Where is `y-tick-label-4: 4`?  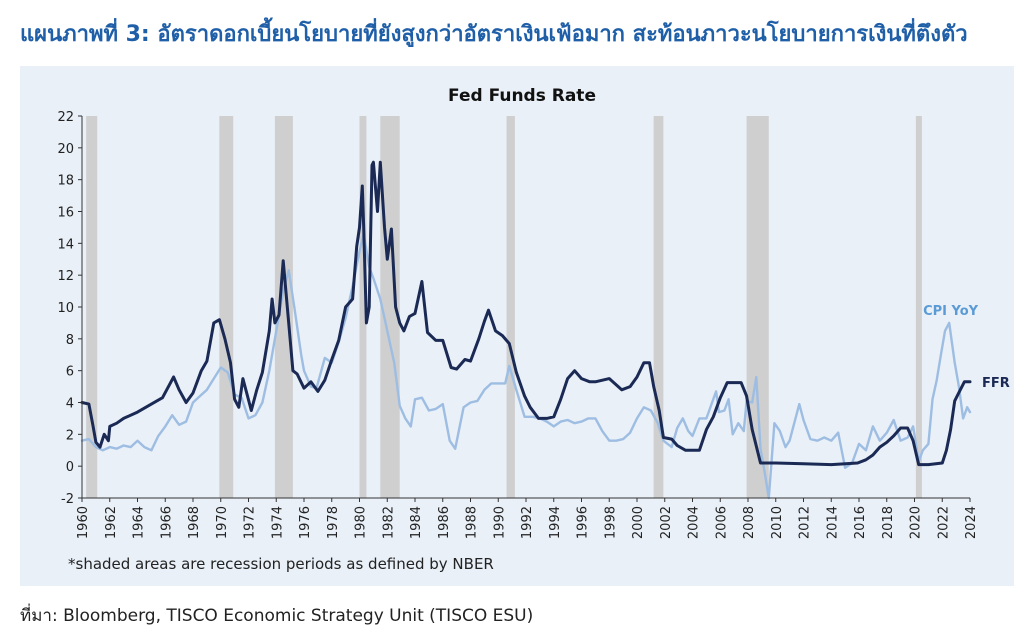 y-tick-label-4: 4 is located at coordinates (70, 404).